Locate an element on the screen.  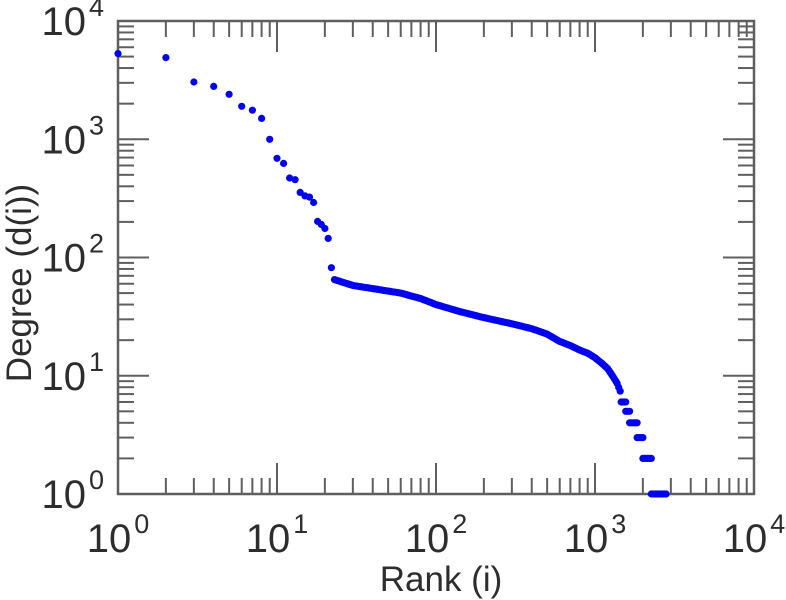
x-tick-label: 10 1 is located at coordinates (277, 535).